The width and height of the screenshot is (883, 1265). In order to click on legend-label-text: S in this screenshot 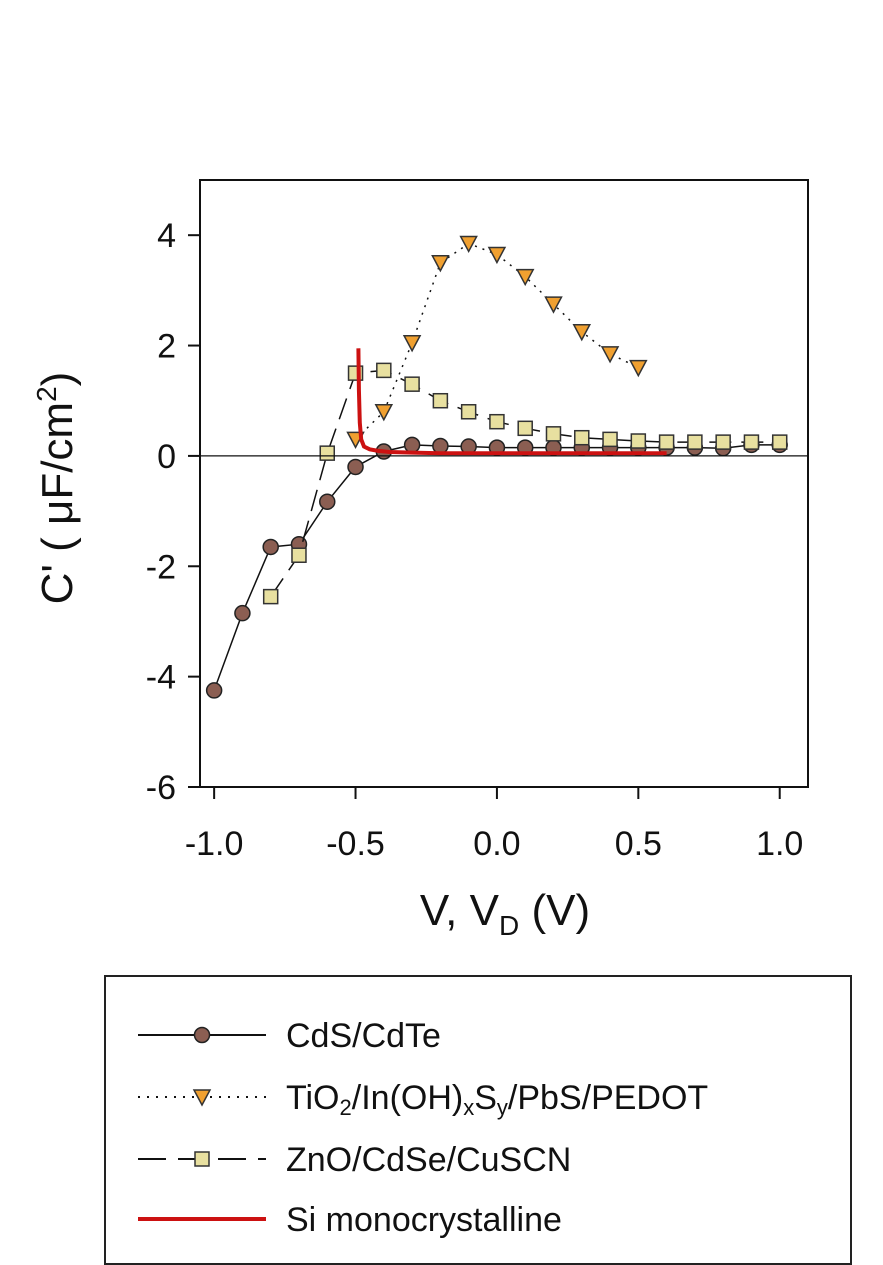, I will do `click(485, 1098)`.